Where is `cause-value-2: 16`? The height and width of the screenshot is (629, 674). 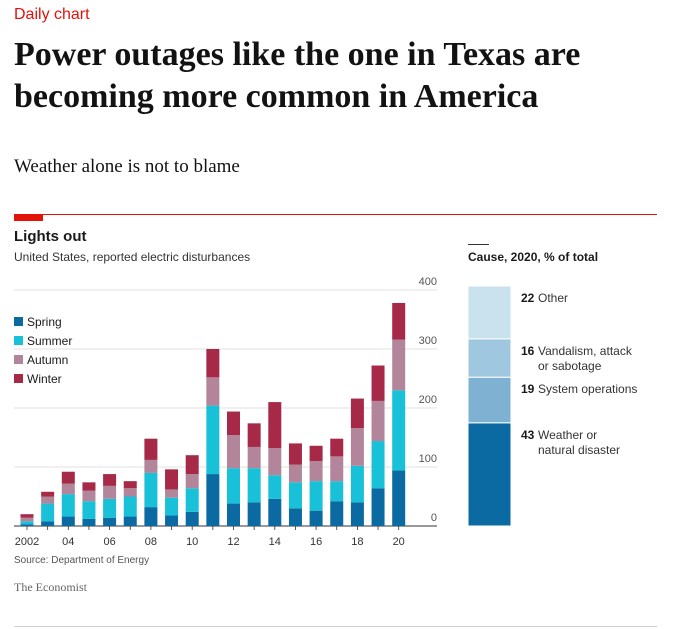
cause-value-2: 16 is located at coordinates (528, 351).